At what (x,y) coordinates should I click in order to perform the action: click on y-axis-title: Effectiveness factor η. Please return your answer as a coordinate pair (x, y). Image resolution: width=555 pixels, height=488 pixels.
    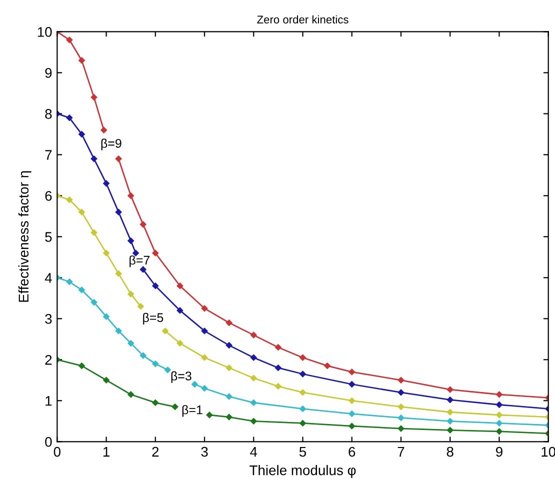
    Looking at the image, I should click on (25, 236).